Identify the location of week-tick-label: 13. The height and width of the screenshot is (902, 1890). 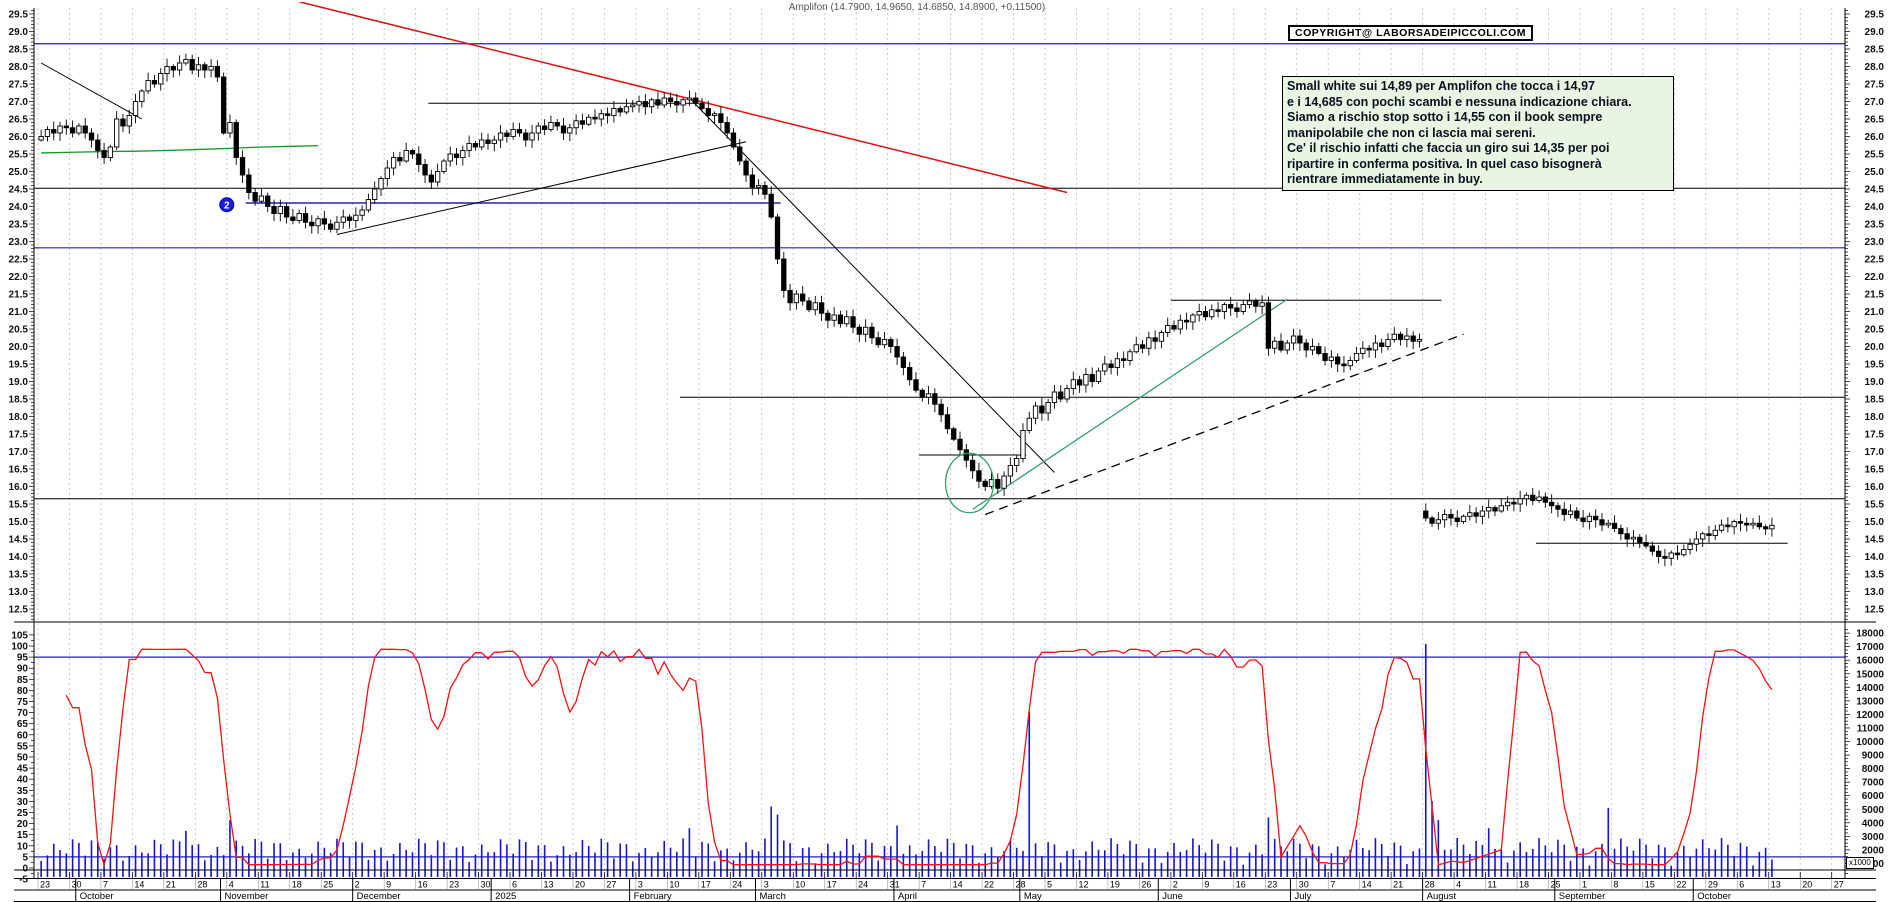
(1776, 885).